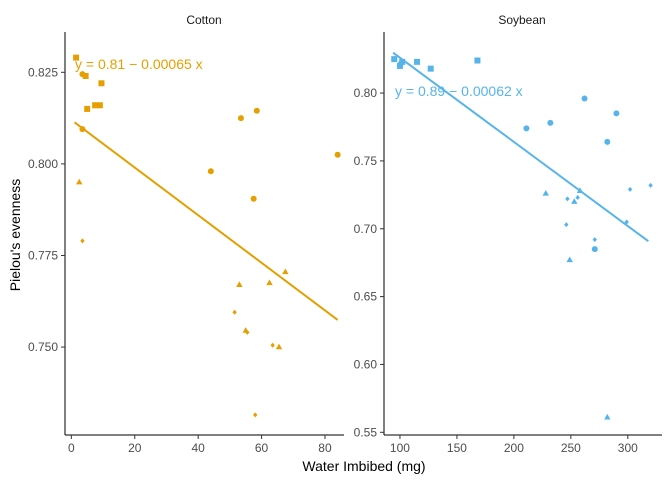  I want to click on y-tick-label-soybean: 0.70, so click(366, 229).